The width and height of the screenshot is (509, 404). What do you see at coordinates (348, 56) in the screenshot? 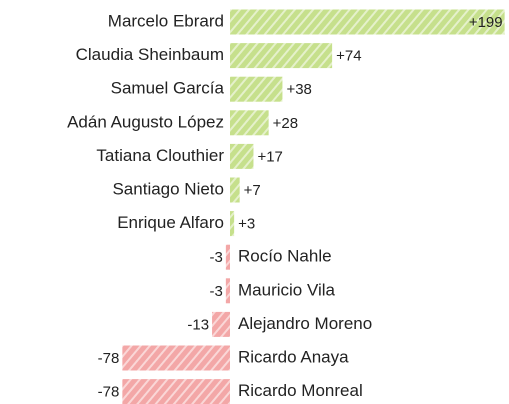
I see `value-label: +74` at bounding box center [348, 56].